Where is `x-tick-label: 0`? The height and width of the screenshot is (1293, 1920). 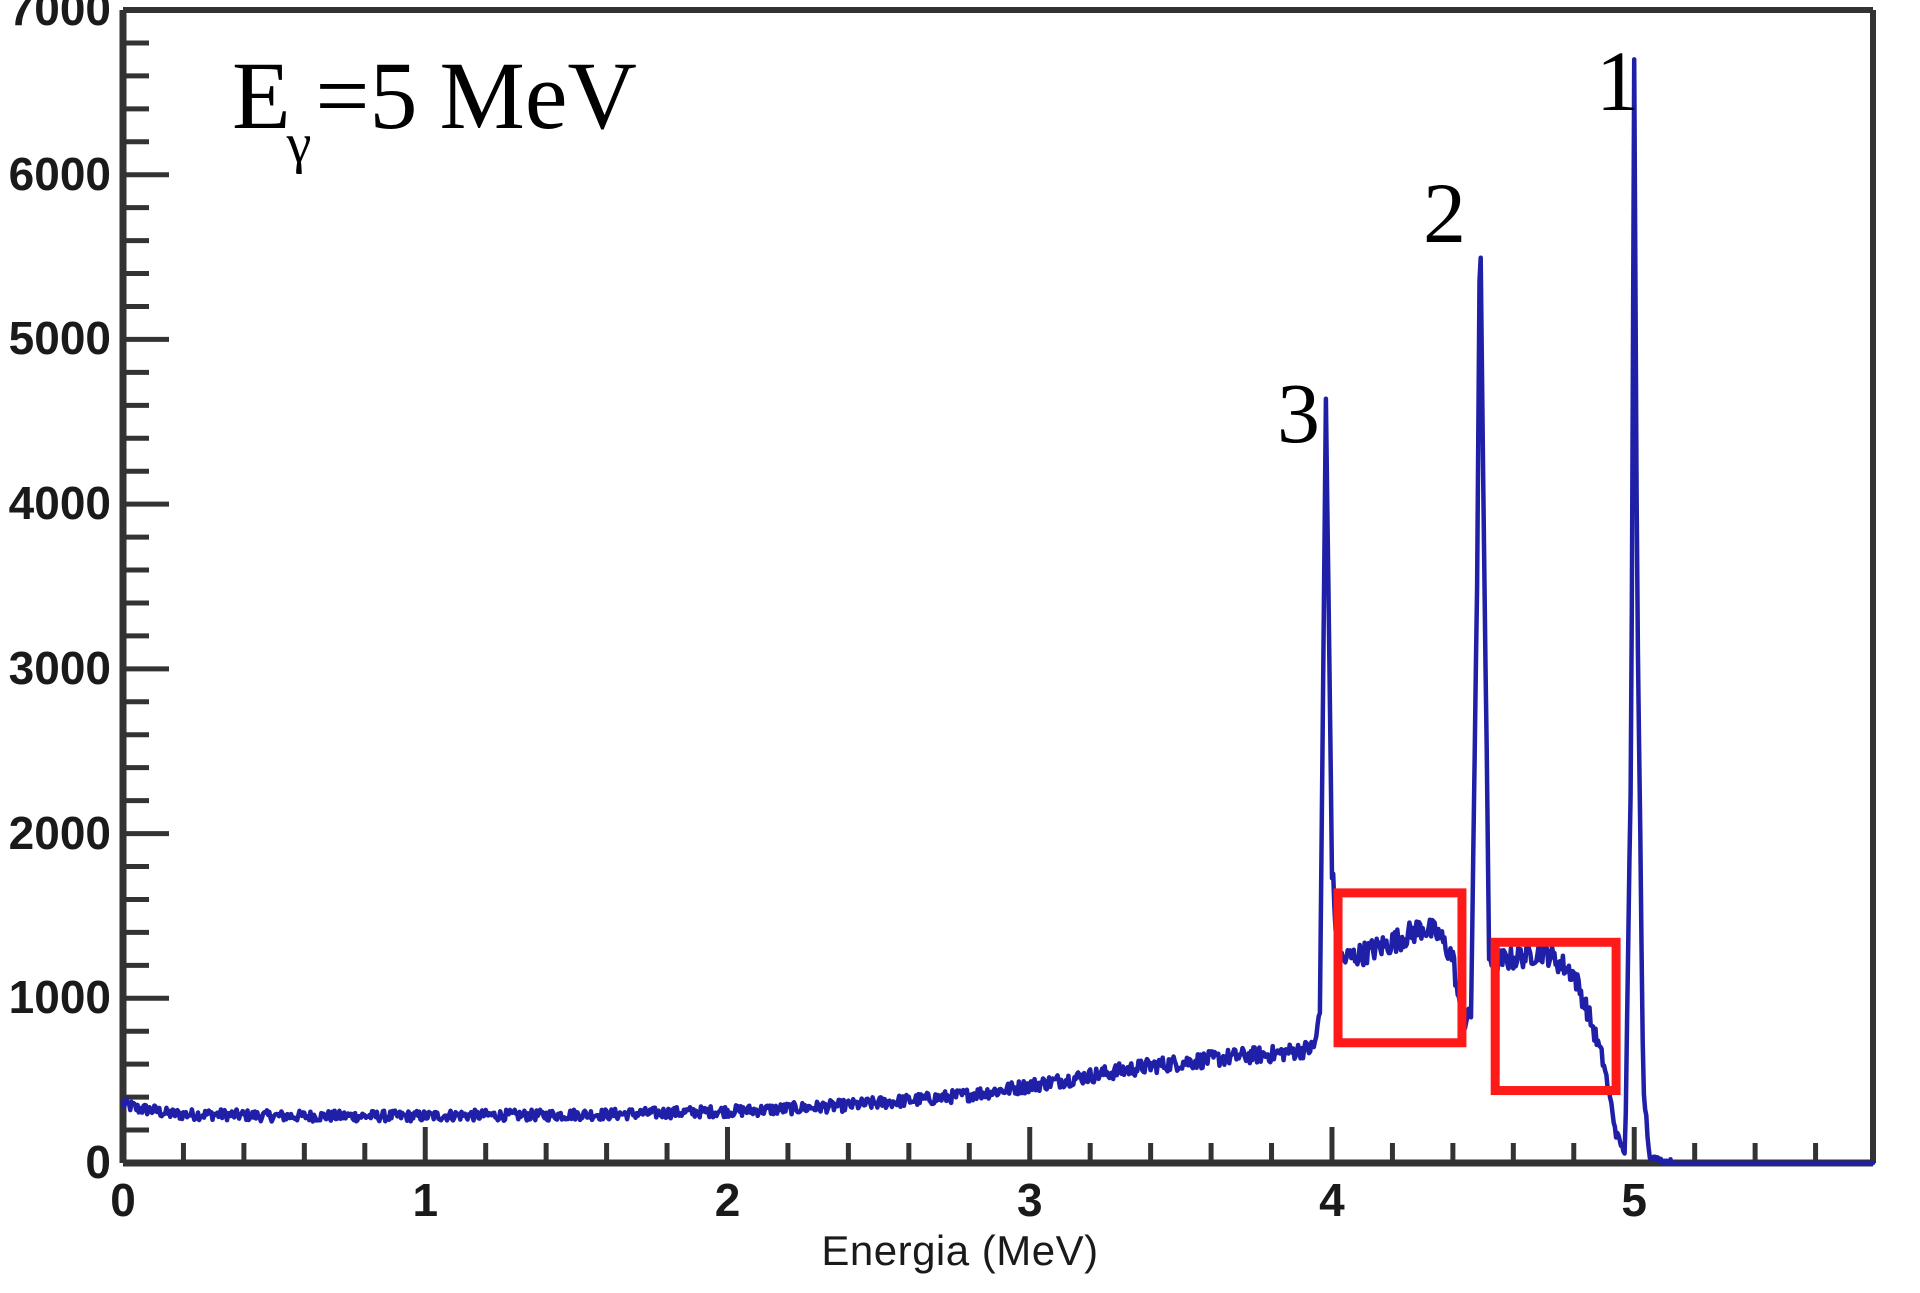
x-tick-label: 0 is located at coordinates (123, 1200).